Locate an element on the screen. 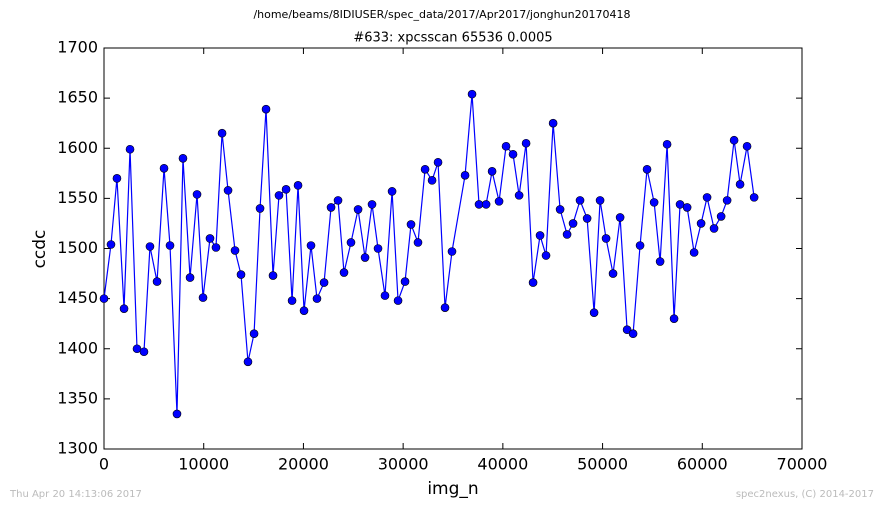  x-tick-label: 0 is located at coordinates (104, 464).